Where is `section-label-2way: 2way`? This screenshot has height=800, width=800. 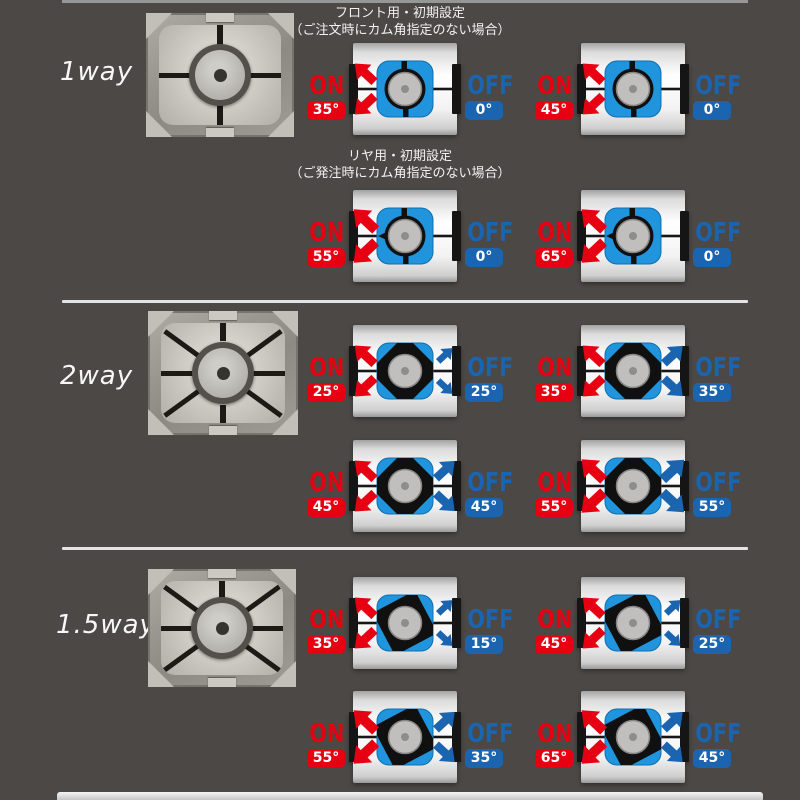 section-label-2way: 2way is located at coordinates (97, 376).